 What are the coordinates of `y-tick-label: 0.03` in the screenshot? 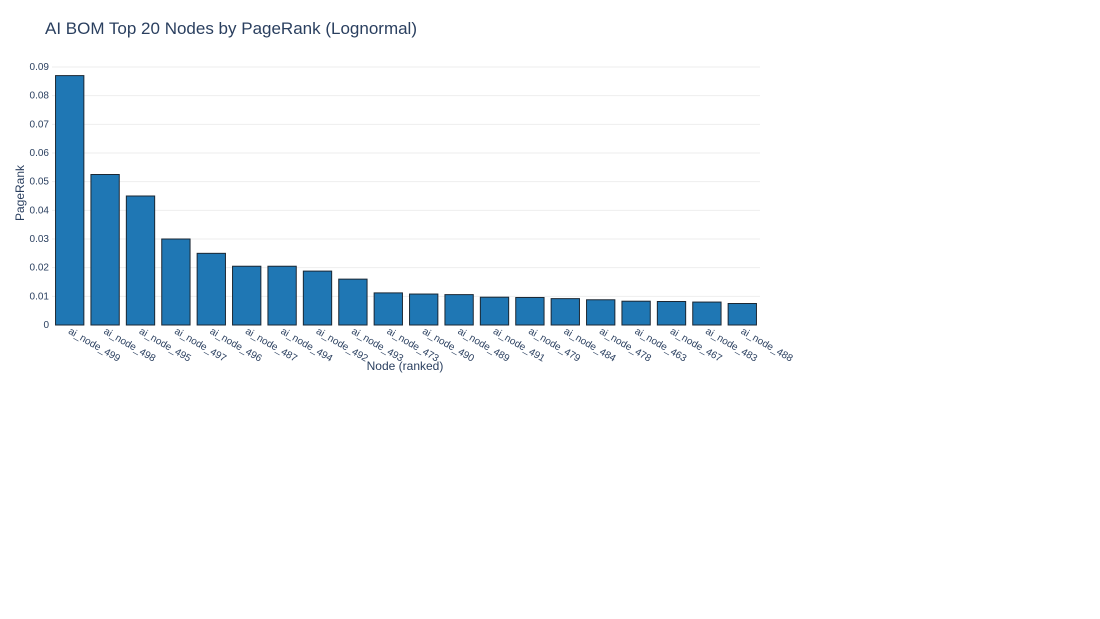 It's located at (40, 239).